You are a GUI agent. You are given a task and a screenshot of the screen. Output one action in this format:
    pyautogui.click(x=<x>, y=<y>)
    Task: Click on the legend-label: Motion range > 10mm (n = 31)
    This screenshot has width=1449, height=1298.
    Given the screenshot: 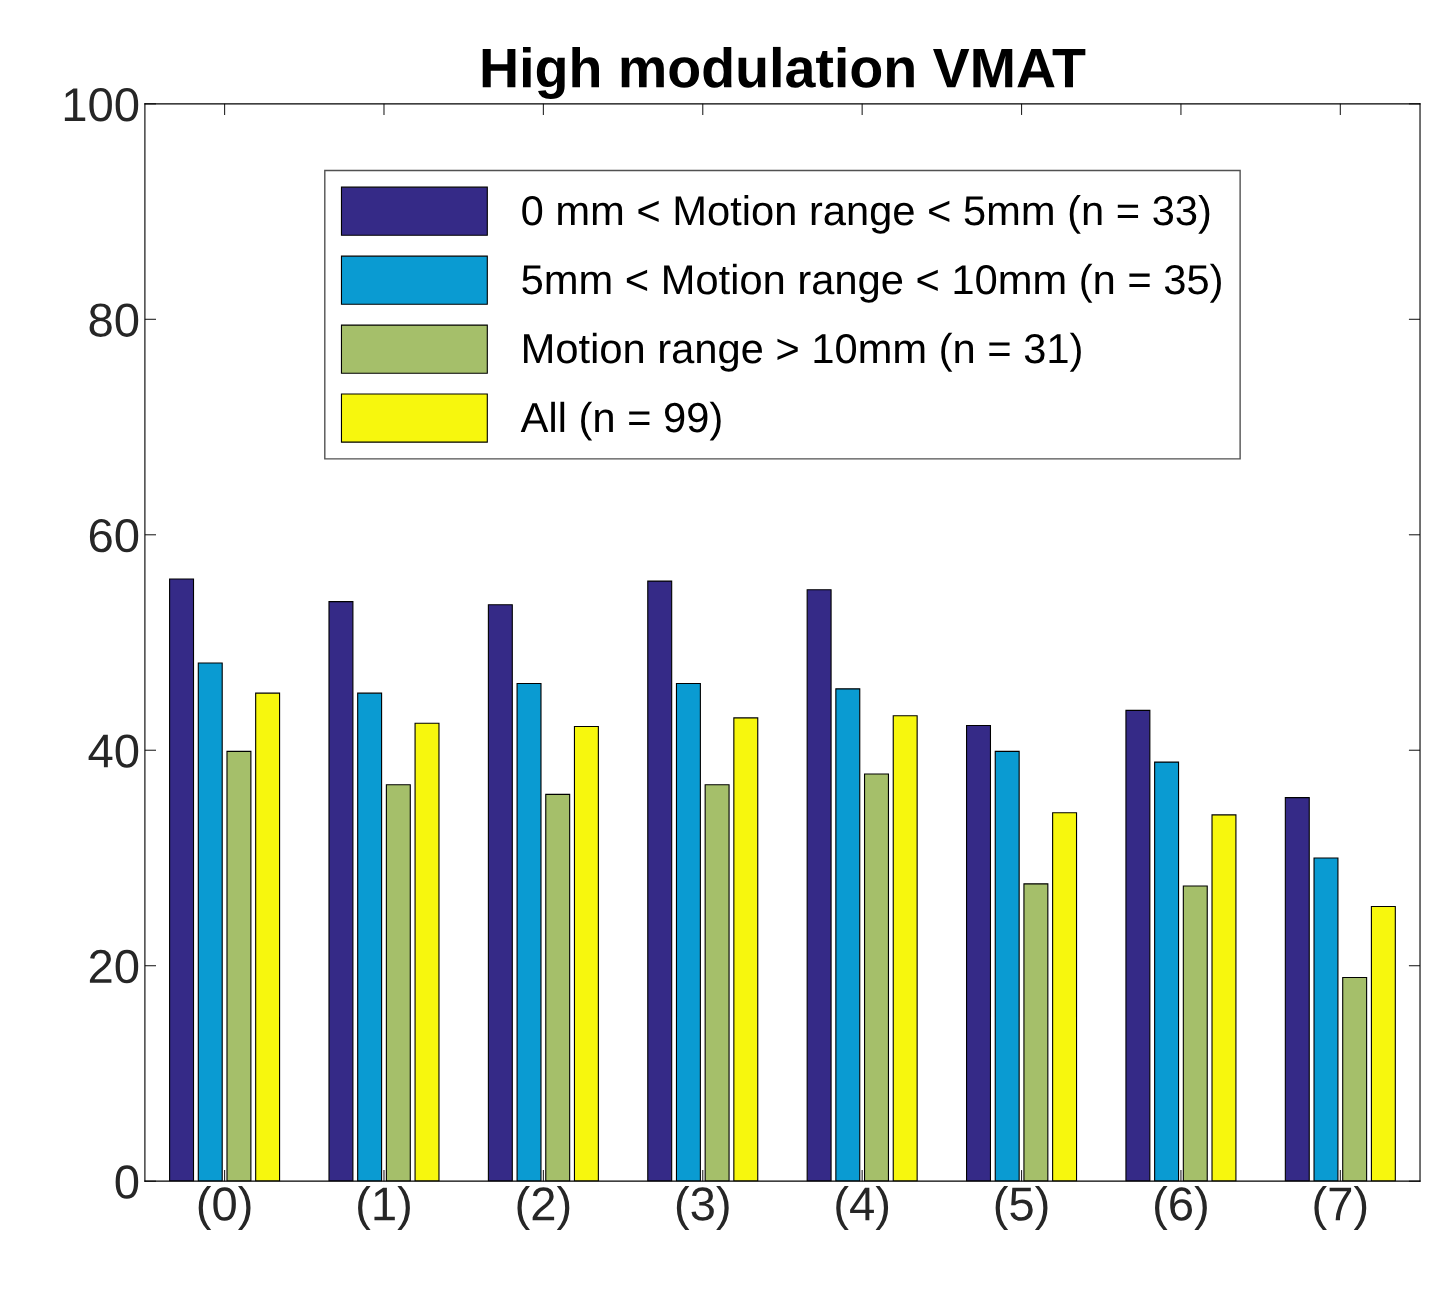 What is the action you would take?
    pyautogui.click(x=802, y=352)
    